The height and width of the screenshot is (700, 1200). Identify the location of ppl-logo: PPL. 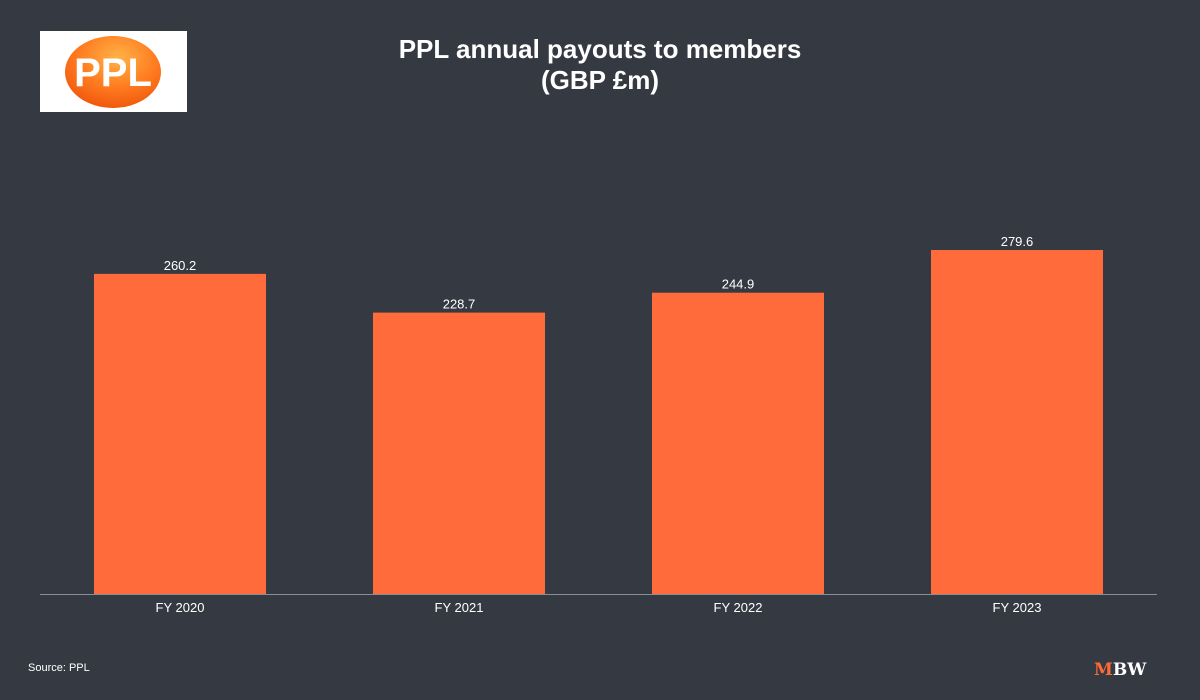
(113, 71).